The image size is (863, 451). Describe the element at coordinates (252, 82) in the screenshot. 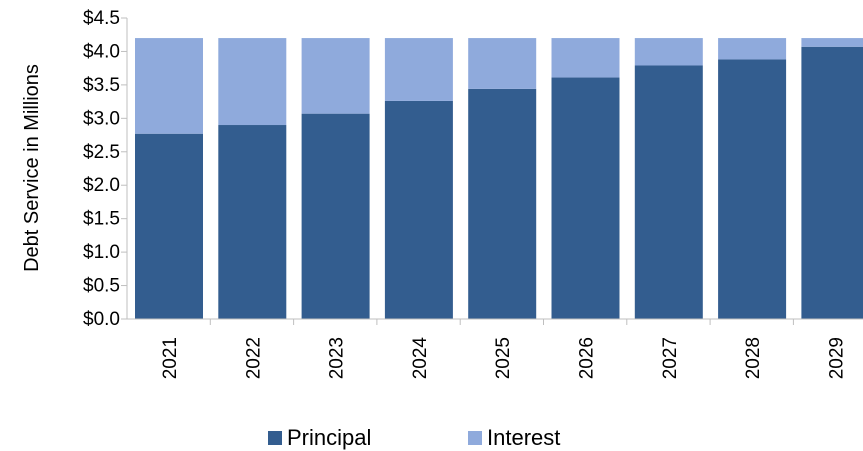

I see `bar-interest-2022` at that location.